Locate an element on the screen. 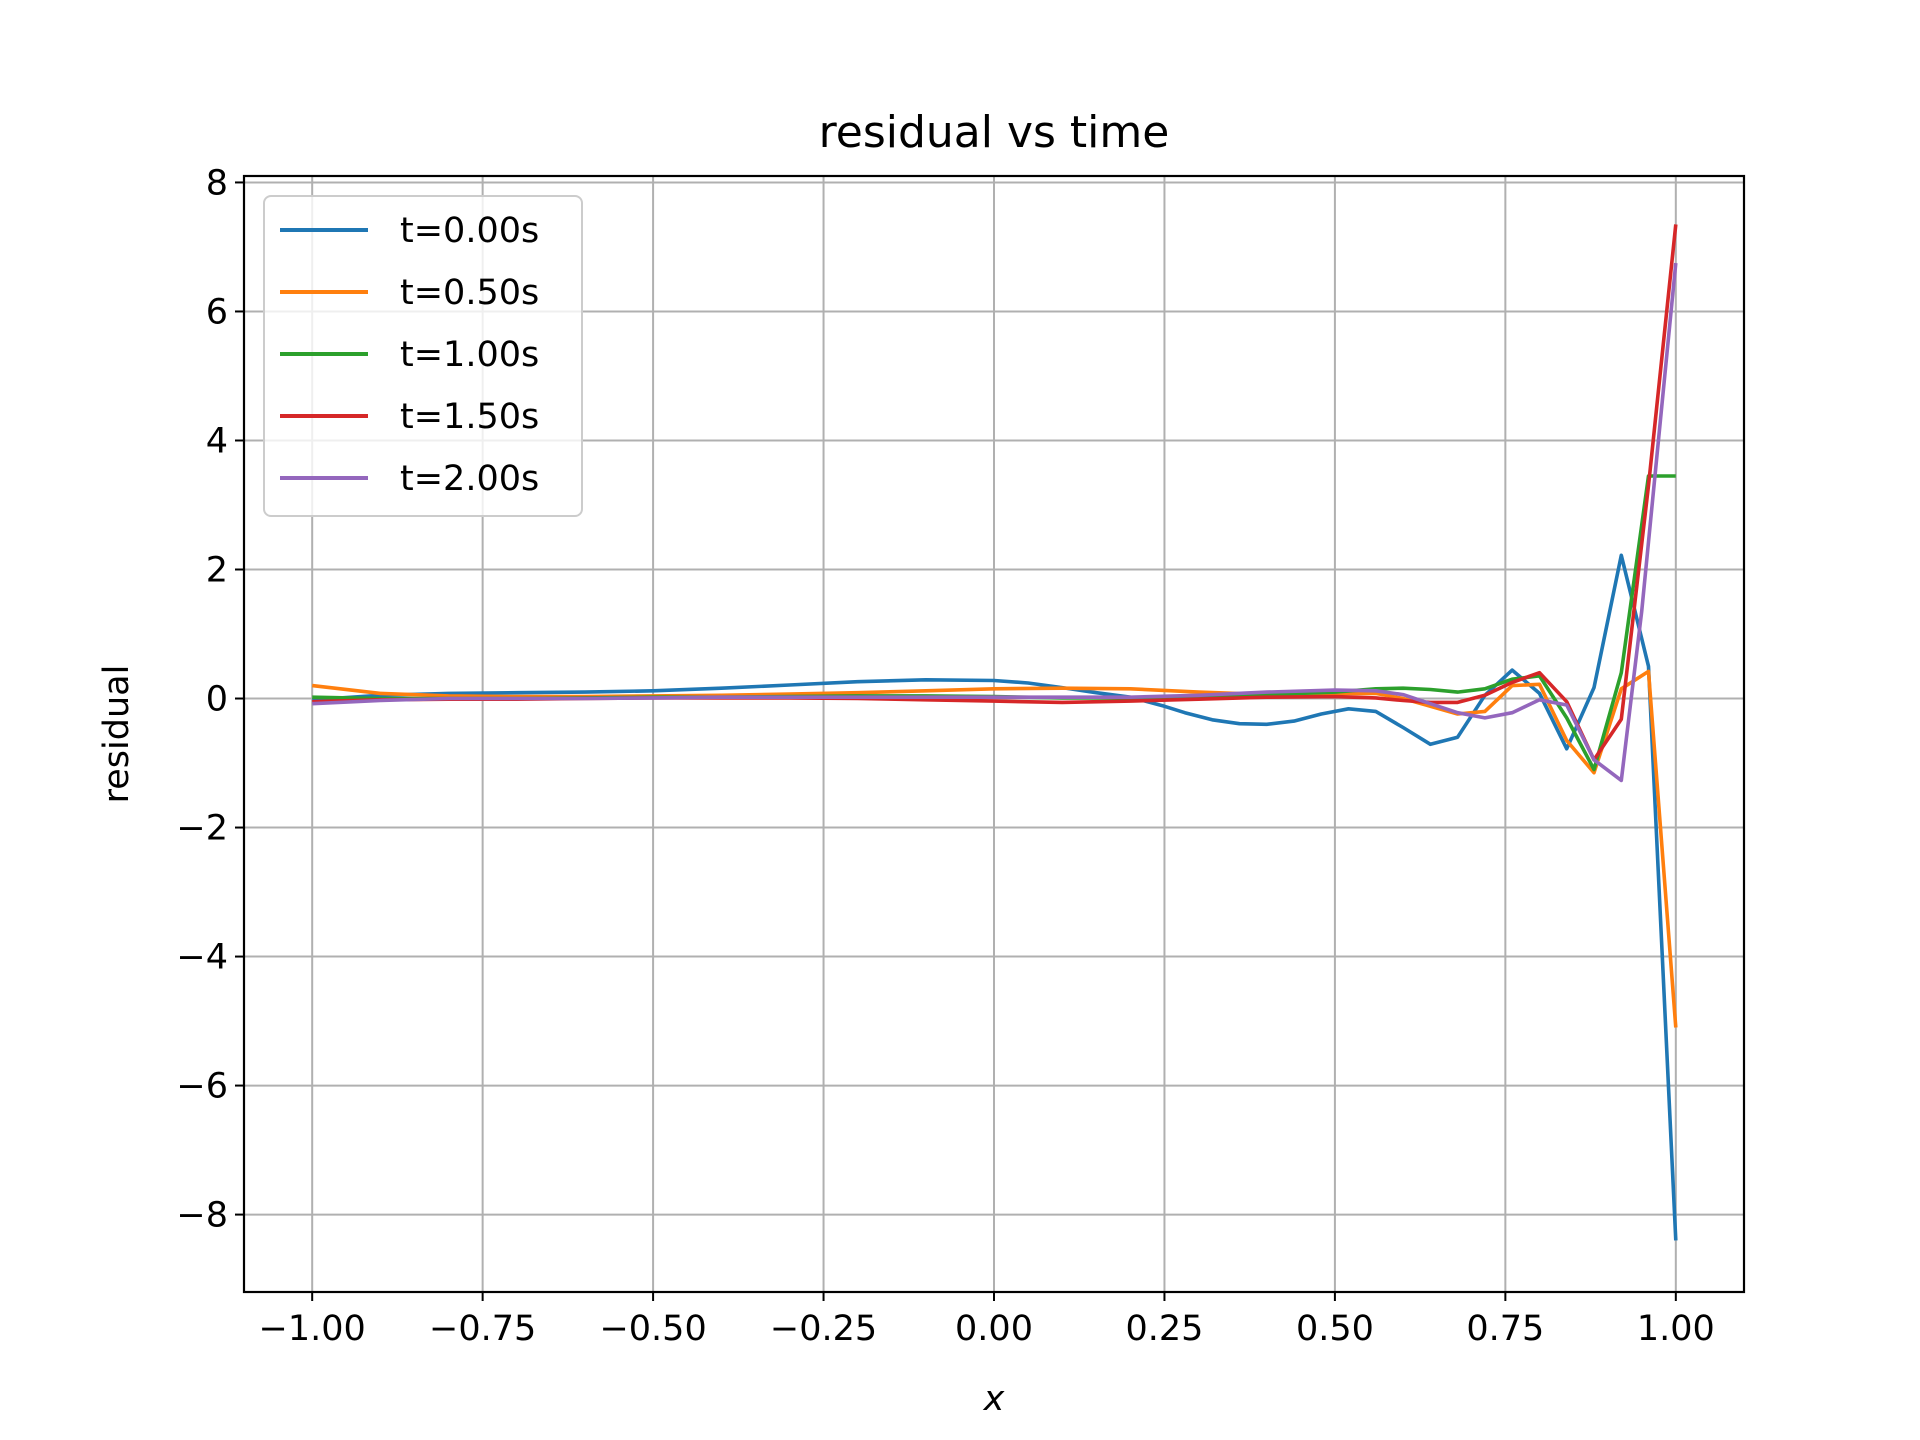  chart-title: residual vs time is located at coordinates (994, 132).